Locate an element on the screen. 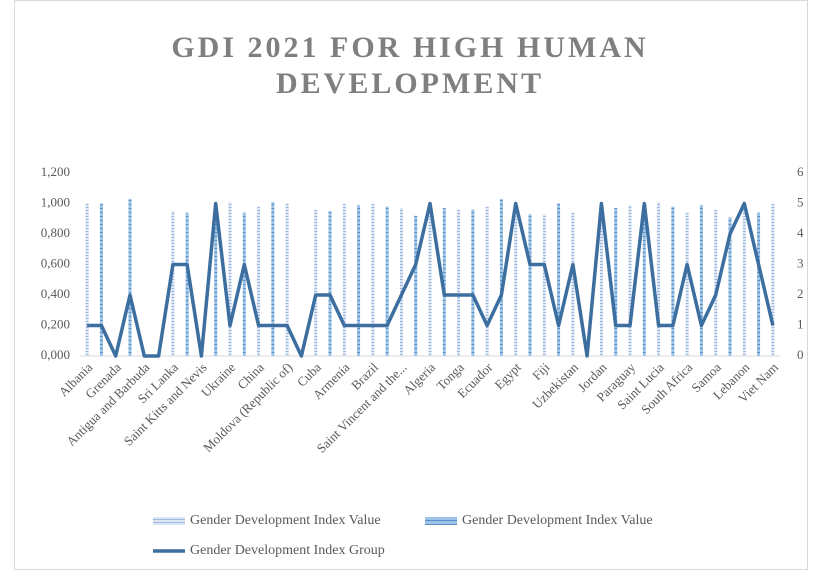 This screenshot has height=572, width=813. y2-tick-label: 4 is located at coordinates (800, 232).